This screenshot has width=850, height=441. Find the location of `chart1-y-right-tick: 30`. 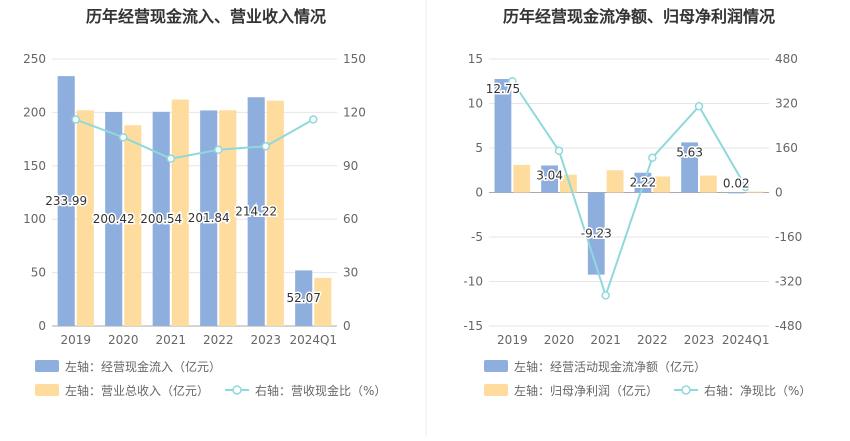

chart1-y-right-tick: 30 is located at coordinates (350, 273).